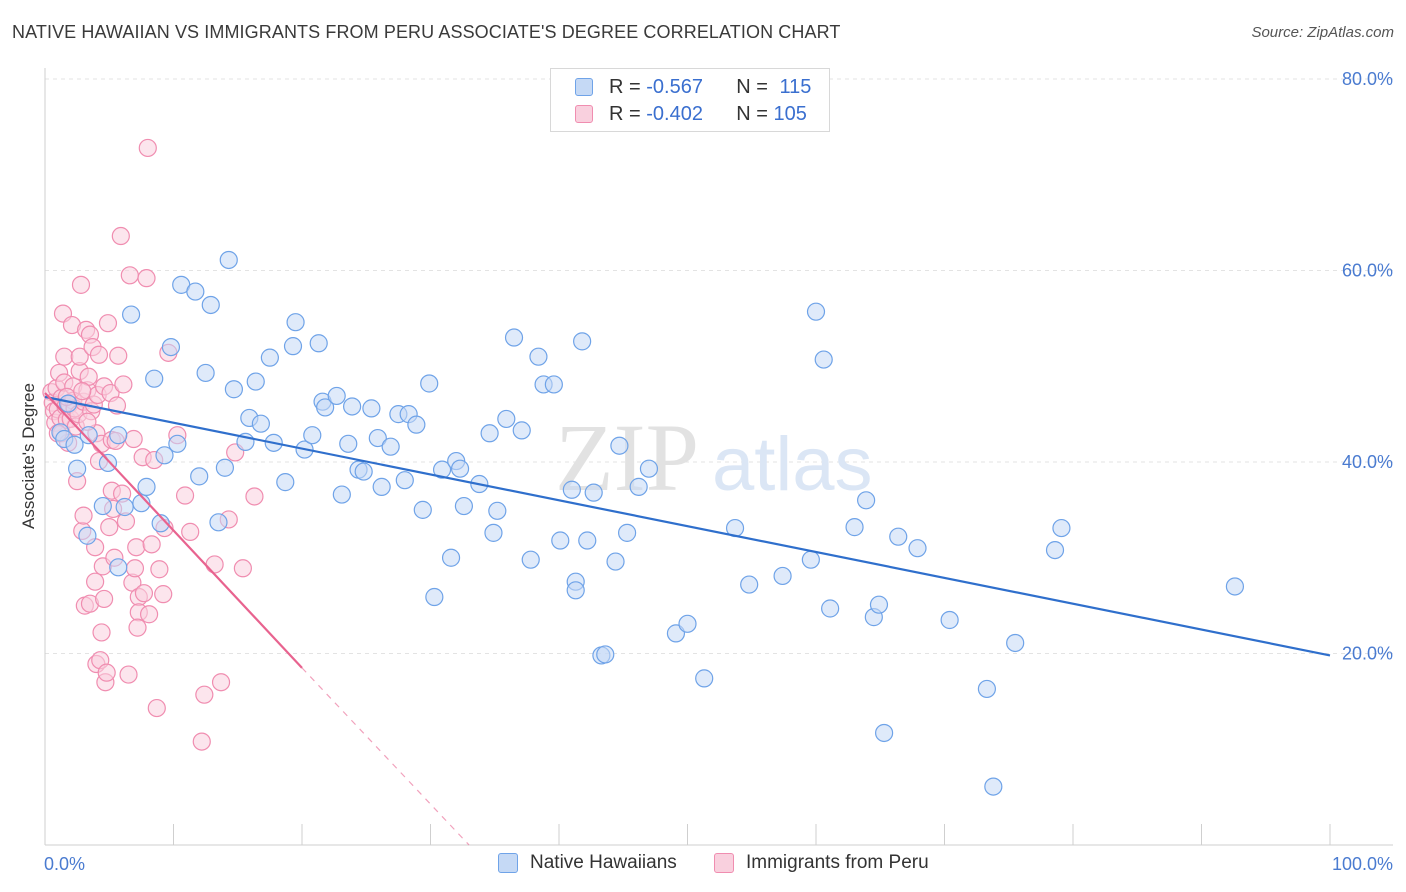 Image resolution: width=1406 pixels, height=892 pixels. Describe the element at coordinates (584, 87) in the screenshot. I see `legend-swatch-blue` at that location.